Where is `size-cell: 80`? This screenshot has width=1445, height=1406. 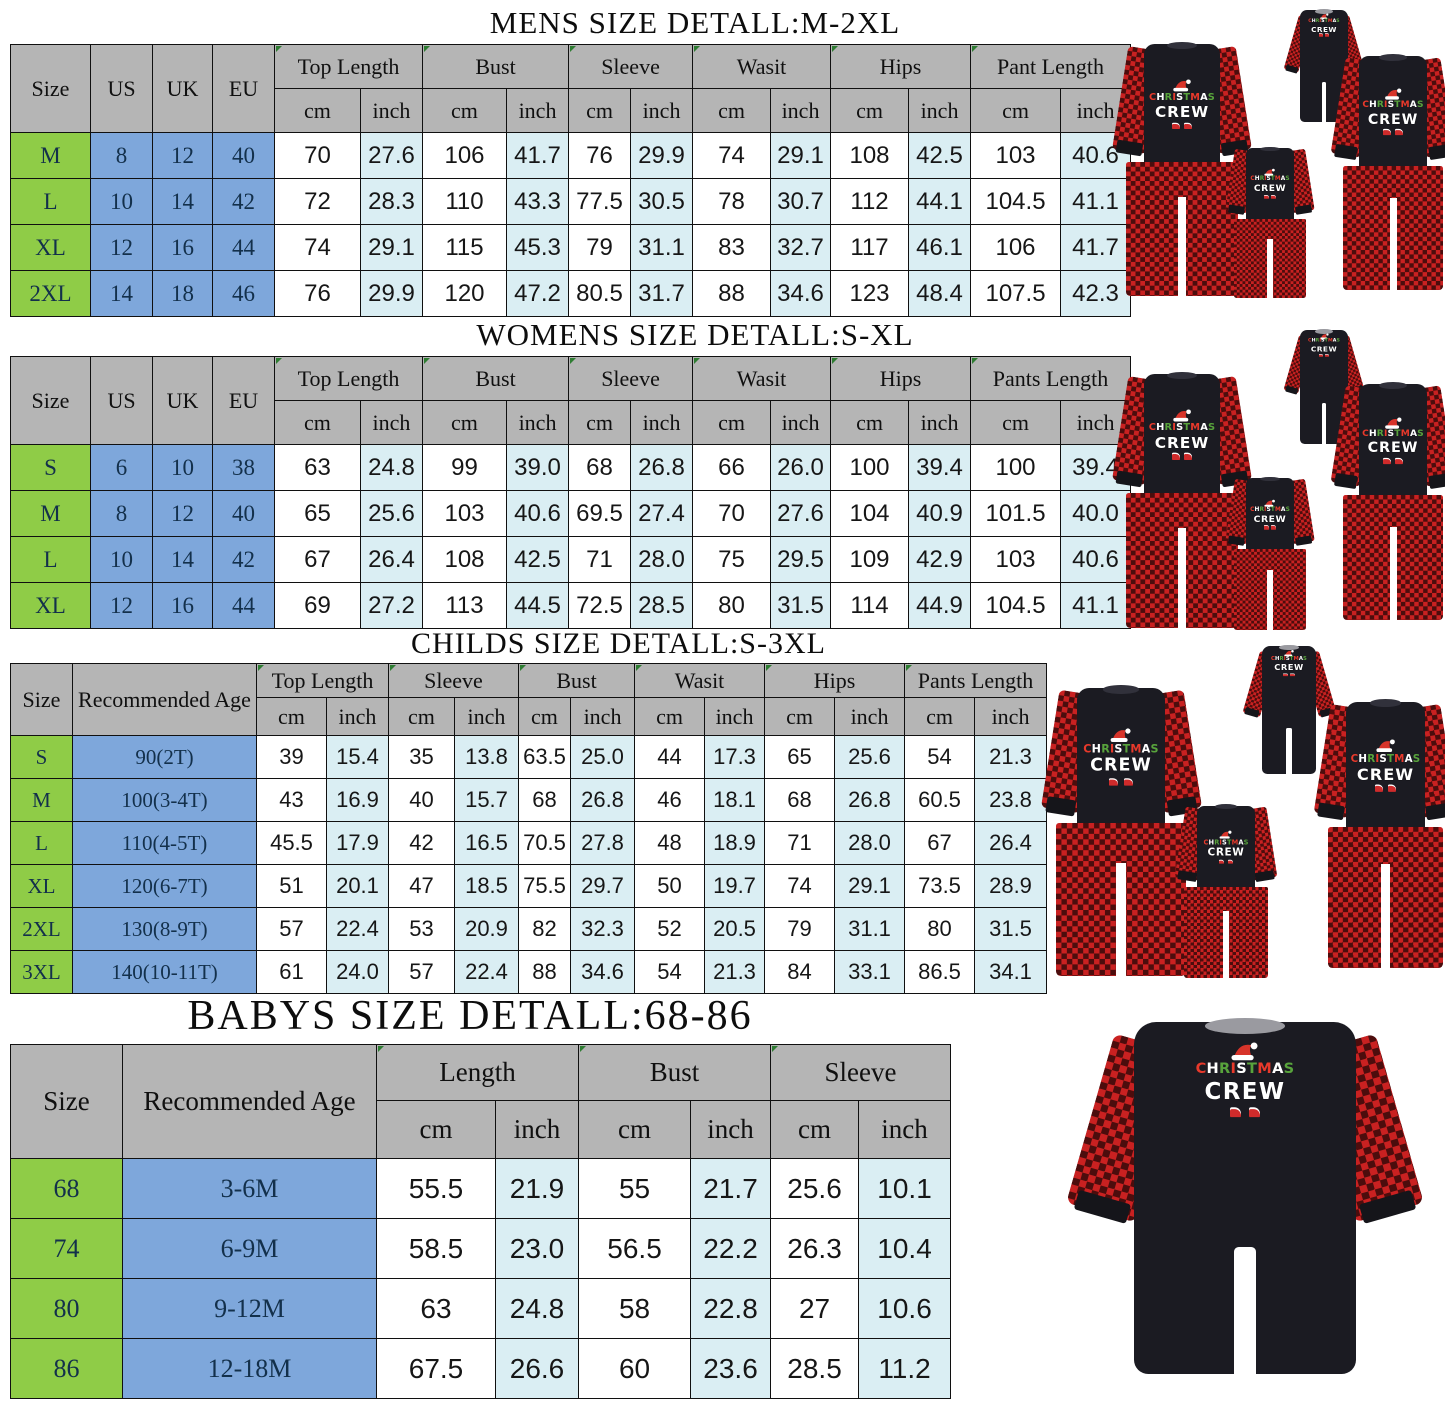 size-cell: 80 is located at coordinates (66, 1308).